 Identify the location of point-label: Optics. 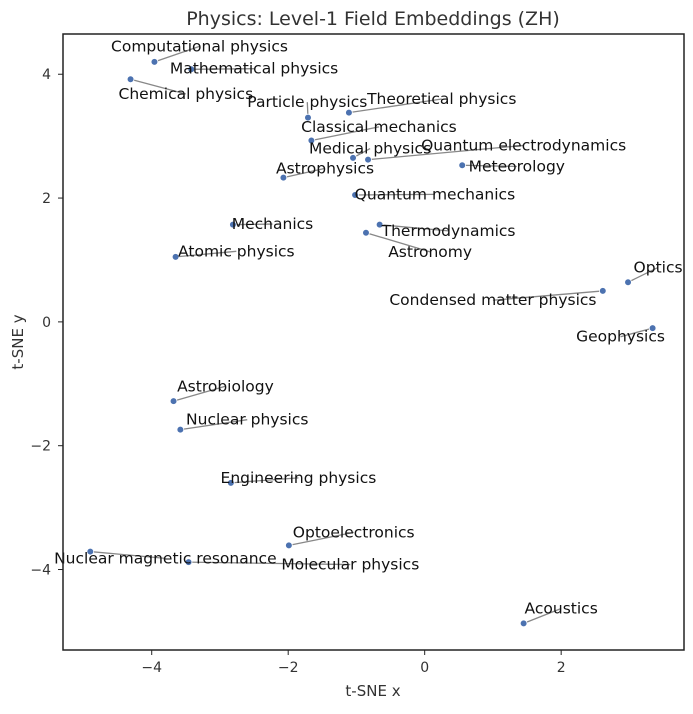
(658, 267).